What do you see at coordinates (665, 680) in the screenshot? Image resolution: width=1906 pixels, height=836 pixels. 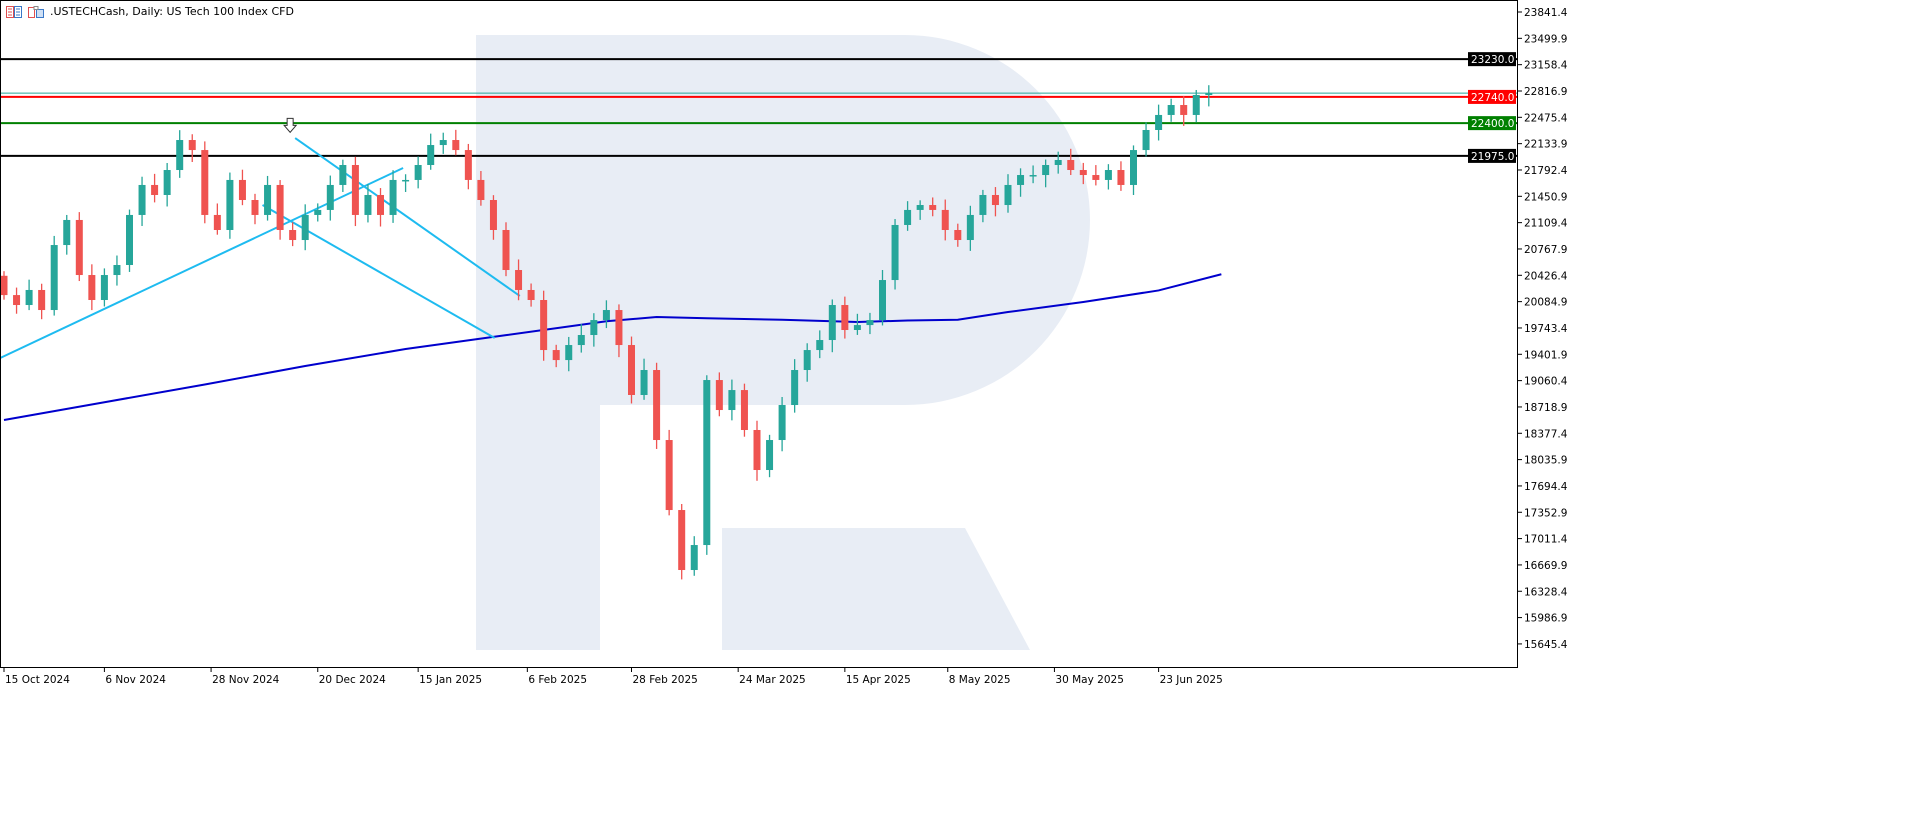 I see `x-tick-label: 28 Feb 2025` at bounding box center [665, 680].